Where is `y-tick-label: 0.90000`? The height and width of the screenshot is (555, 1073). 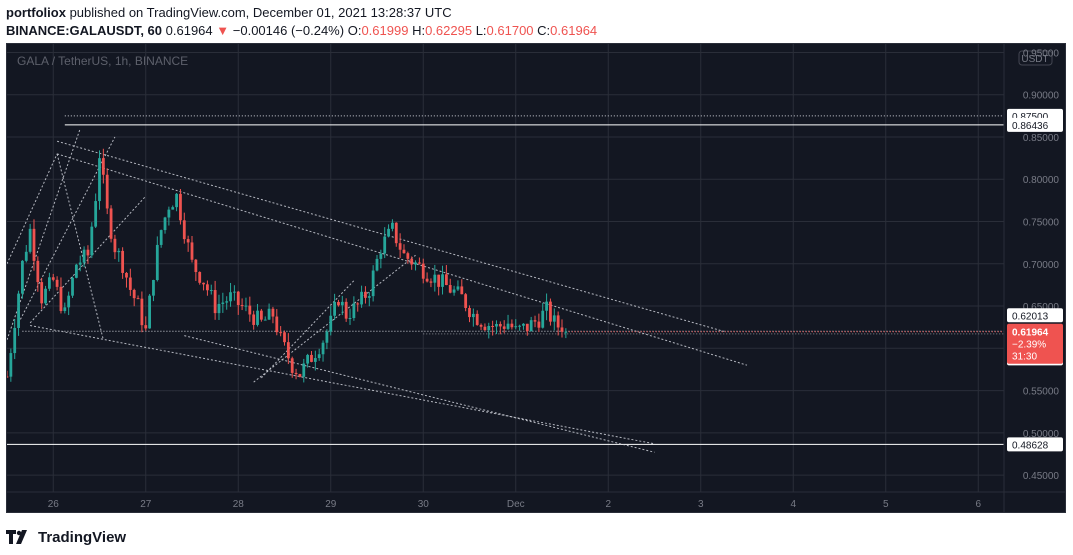 y-tick-label: 0.90000 is located at coordinates (1041, 96).